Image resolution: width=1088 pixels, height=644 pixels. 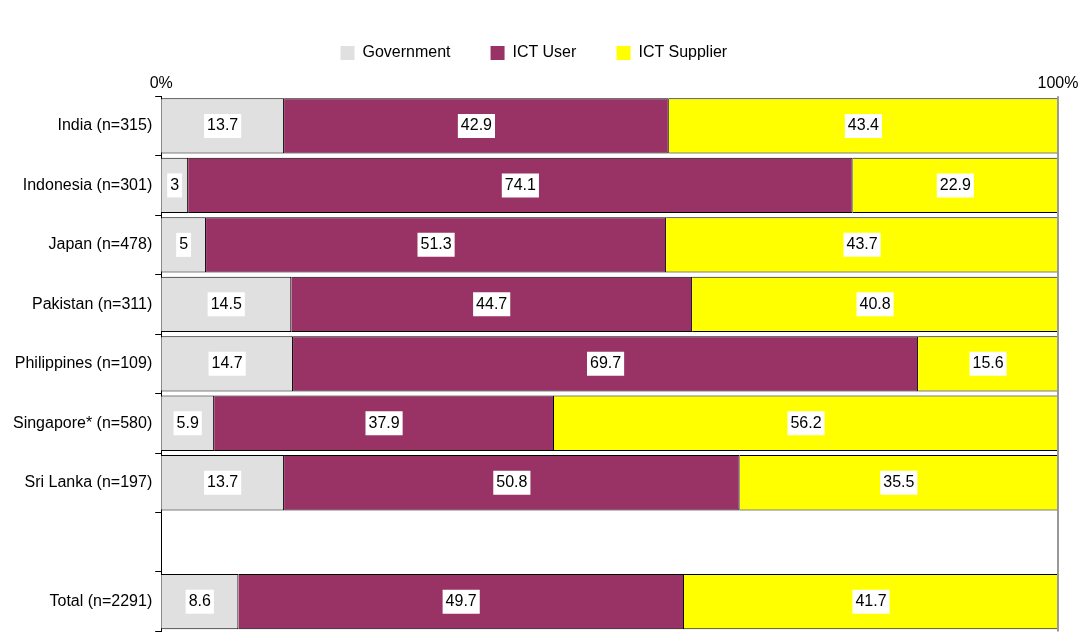 What do you see at coordinates (227, 363) in the screenshot?
I see `data-label: 14.7` at bounding box center [227, 363].